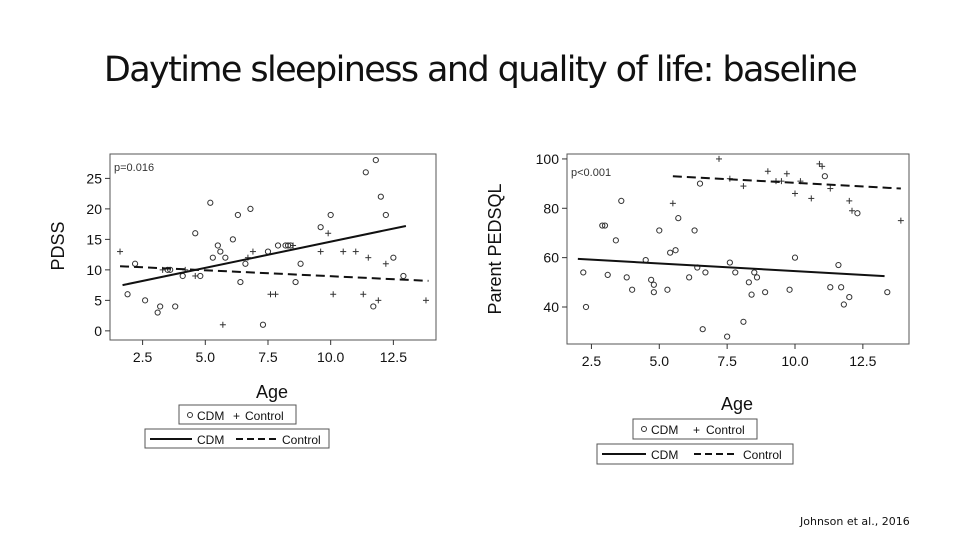  What do you see at coordinates (855, 521) in the screenshot?
I see `citation: Johnson et al., 2016` at bounding box center [855, 521].